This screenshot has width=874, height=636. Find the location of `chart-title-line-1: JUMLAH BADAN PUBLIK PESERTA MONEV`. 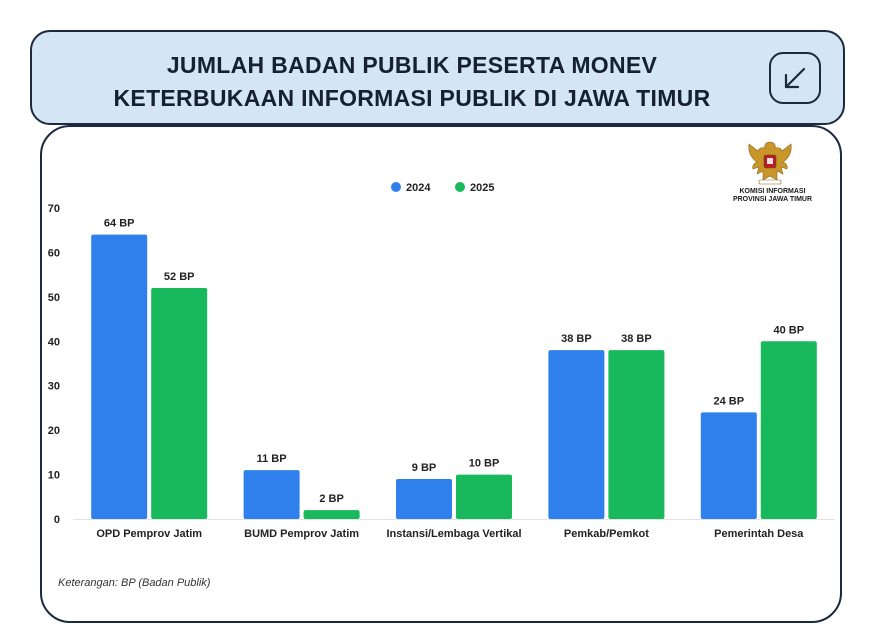

chart-title-line-1: JUMLAH BADAN PUBLIK PESERTA MONEV is located at coordinates (412, 65).